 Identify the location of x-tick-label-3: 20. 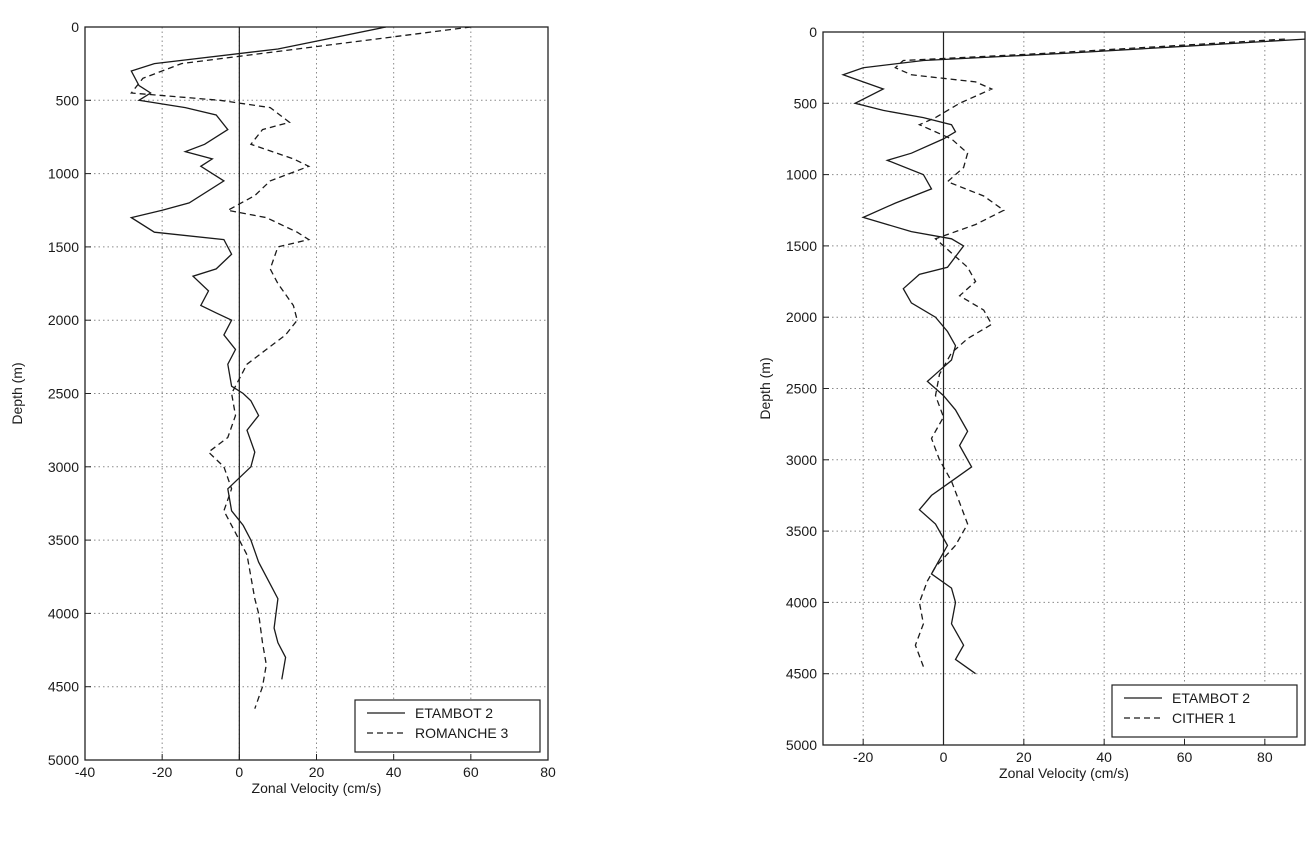
(317, 772).